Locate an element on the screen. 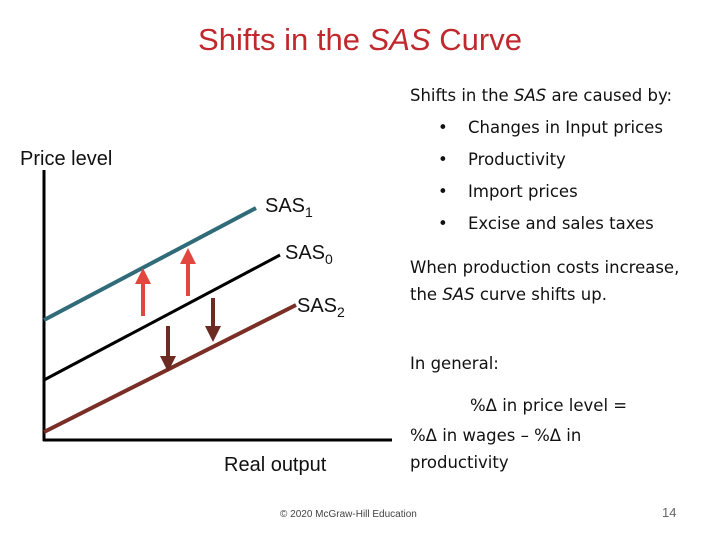 The height and width of the screenshot is (540, 720). title-text: Shifts in the is located at coordinates (283, 39).